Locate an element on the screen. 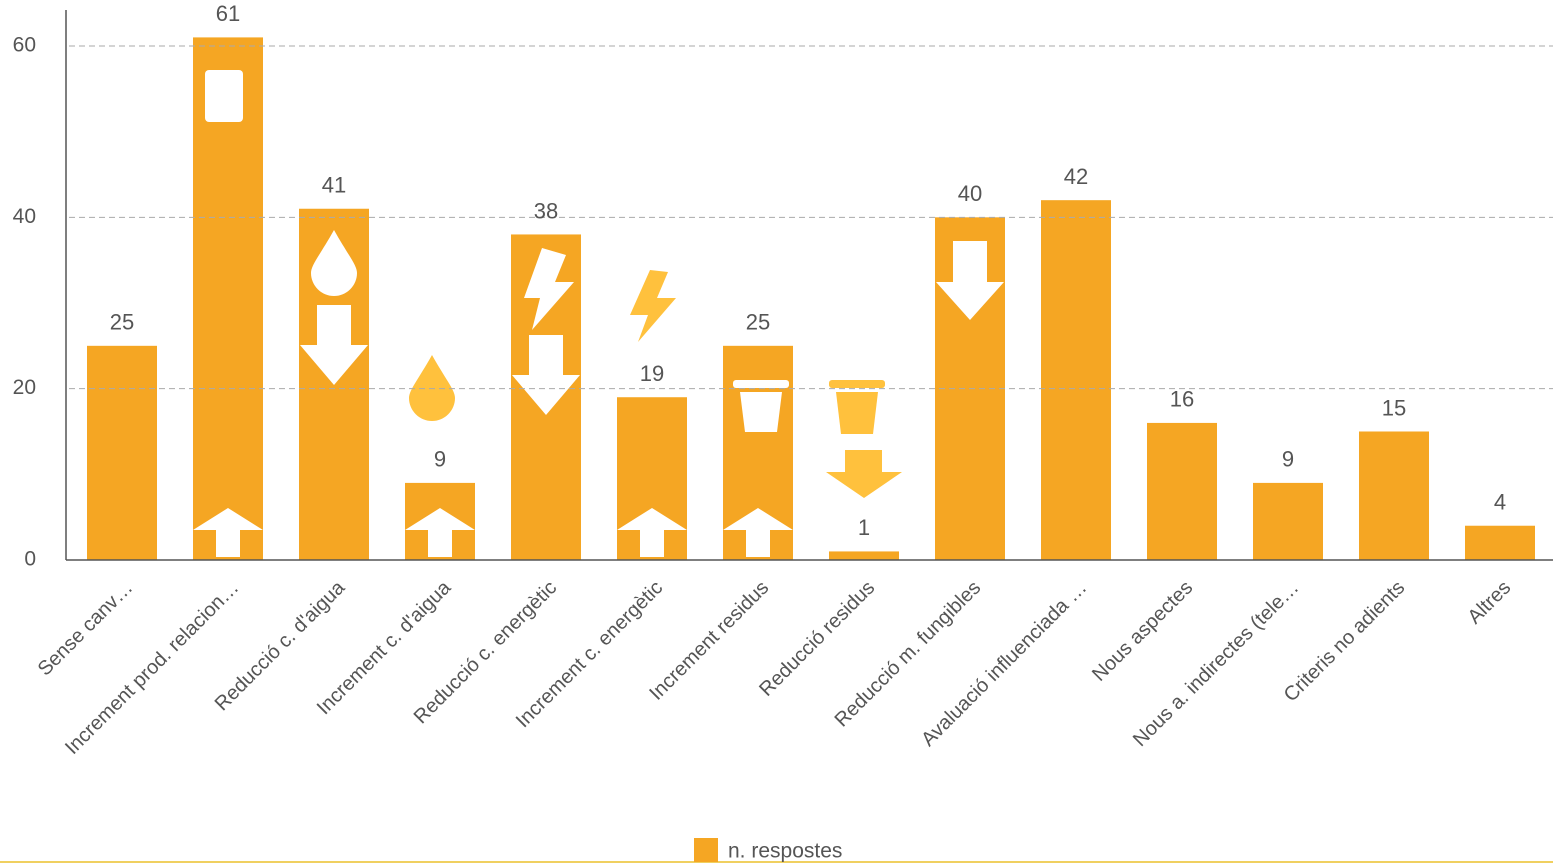 This screenshot has width=1553, height=865. value-label: 61 is located at coordinates (228, 13).